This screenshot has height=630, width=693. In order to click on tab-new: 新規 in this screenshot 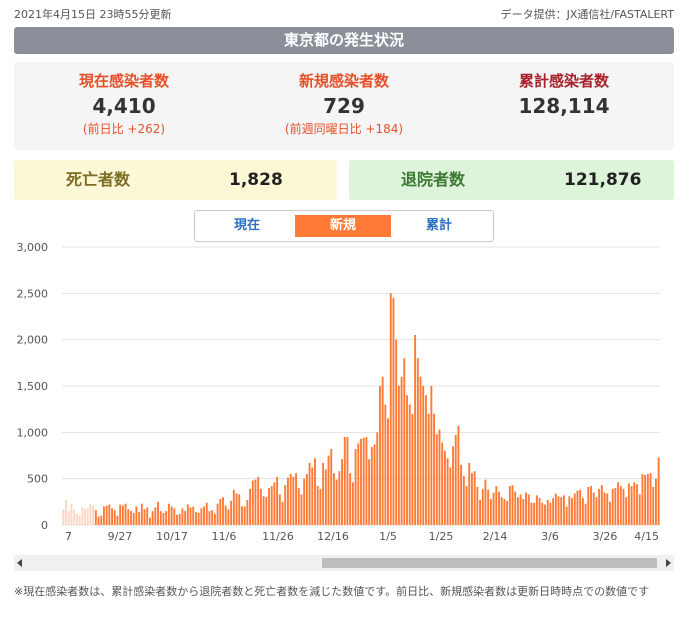, I will do `click(343, 226)`.